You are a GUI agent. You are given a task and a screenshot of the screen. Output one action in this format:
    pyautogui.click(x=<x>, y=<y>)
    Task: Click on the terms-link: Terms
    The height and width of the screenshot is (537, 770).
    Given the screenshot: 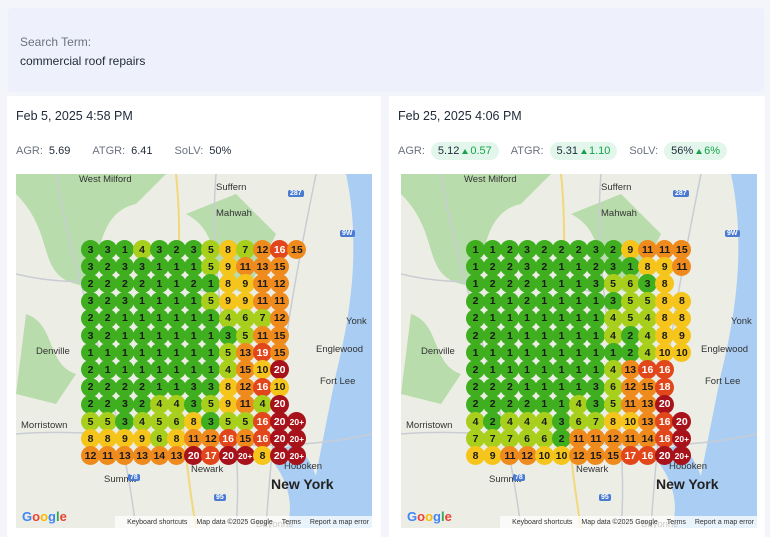 What is the action you would take?
    pyautogui.click(x=291, y=522)
    